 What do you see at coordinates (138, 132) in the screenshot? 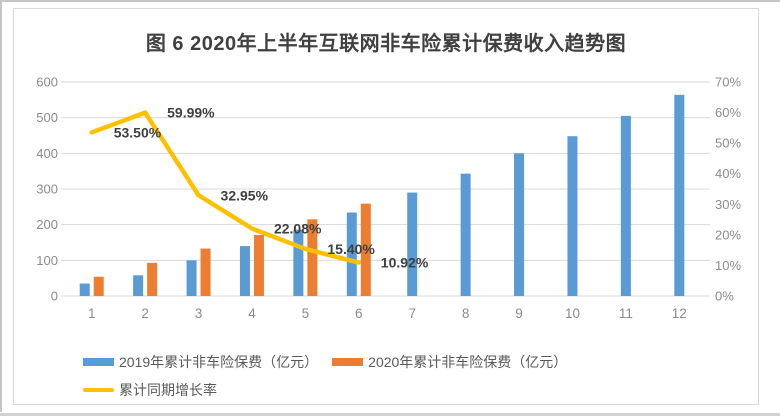
I see `growth-rate-label: 53.50%` at bounding box center [138, 132].